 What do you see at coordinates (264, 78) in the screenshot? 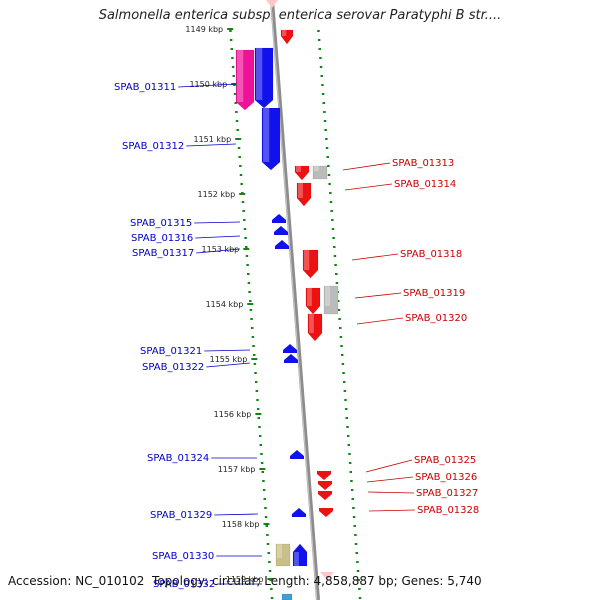
I see `gene-spab-01311b-feature` at bounding box center [264, 78].